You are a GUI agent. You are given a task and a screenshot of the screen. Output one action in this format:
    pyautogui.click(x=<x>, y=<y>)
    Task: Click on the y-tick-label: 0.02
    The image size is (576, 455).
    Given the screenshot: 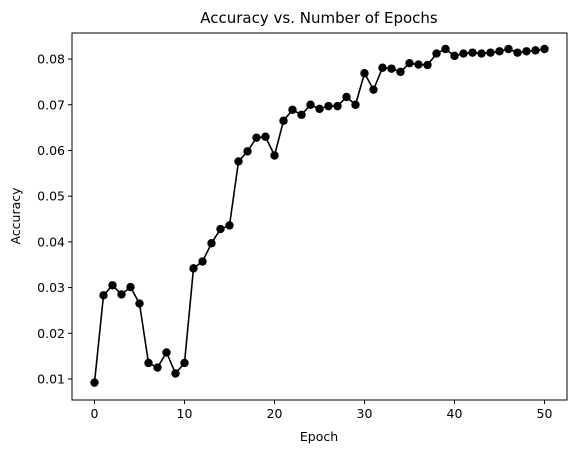 What is the action you would take?
    pyautogui.click(x=51, y=333)
    